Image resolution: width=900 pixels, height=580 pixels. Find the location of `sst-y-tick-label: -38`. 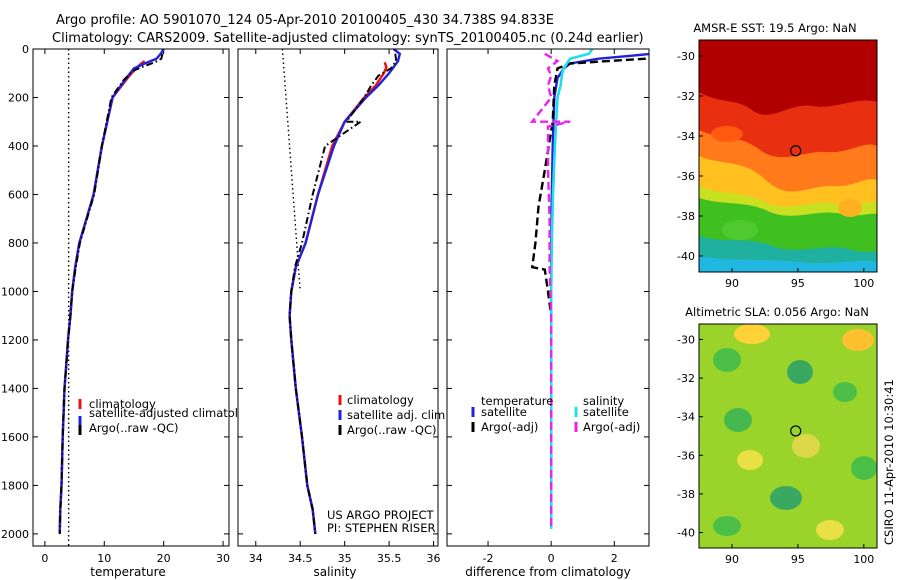

sst-y-tick-label: -38 is located at coordinates (686, 216).